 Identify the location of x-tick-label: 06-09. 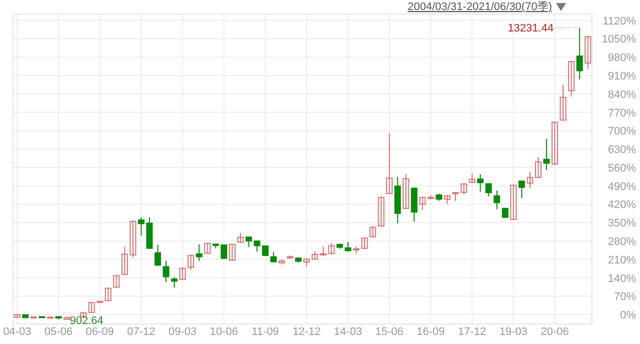
(100, 332).